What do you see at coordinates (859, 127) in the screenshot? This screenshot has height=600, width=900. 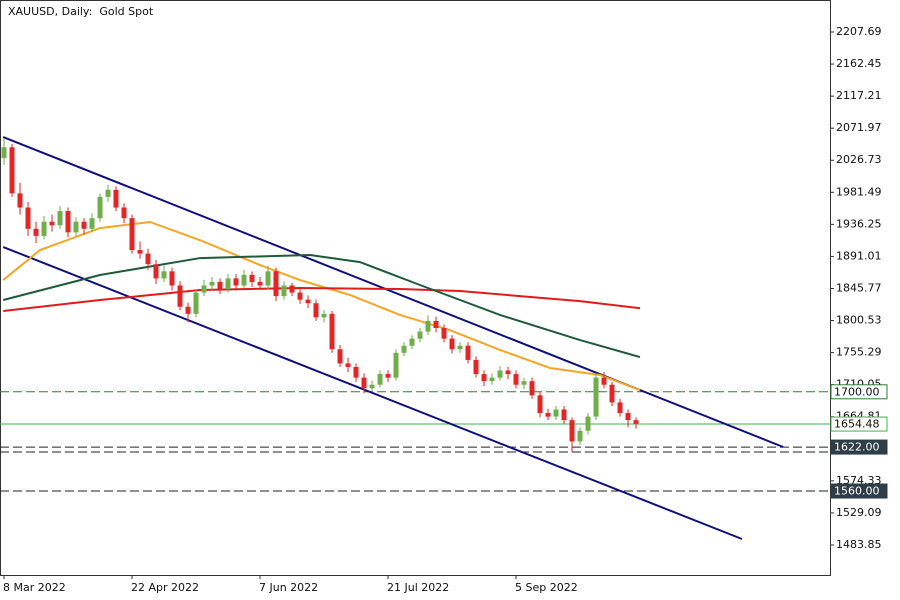 I see `y-tick-label: 2071.97` at bounding box center [859, 127].